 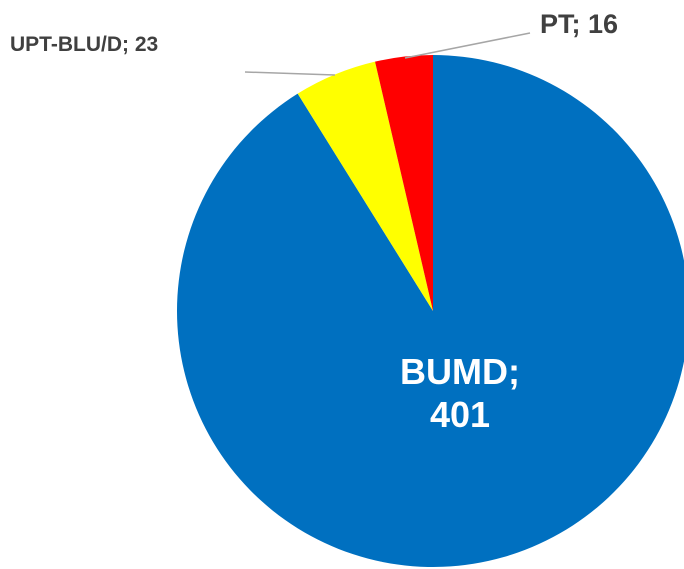 What do you see at coordinates (460, 393) in the screenshot?
I see `data-label: BUMD; 401` at bounding box center [460, 393].